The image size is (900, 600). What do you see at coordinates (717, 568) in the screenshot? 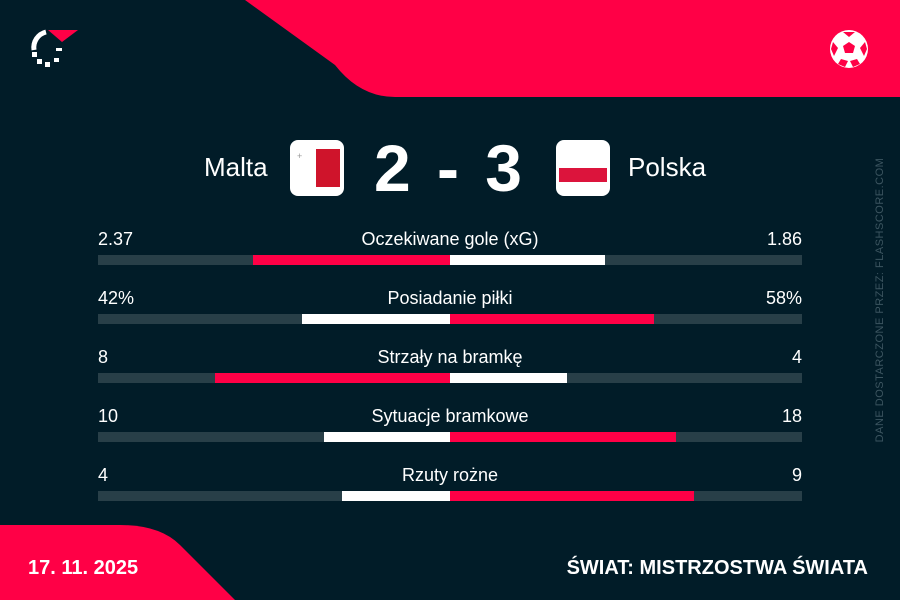
I see `competition-name: ŚWIAT: MISTRZOSTWA ŚWIATA` at bounding box center [717, 568].